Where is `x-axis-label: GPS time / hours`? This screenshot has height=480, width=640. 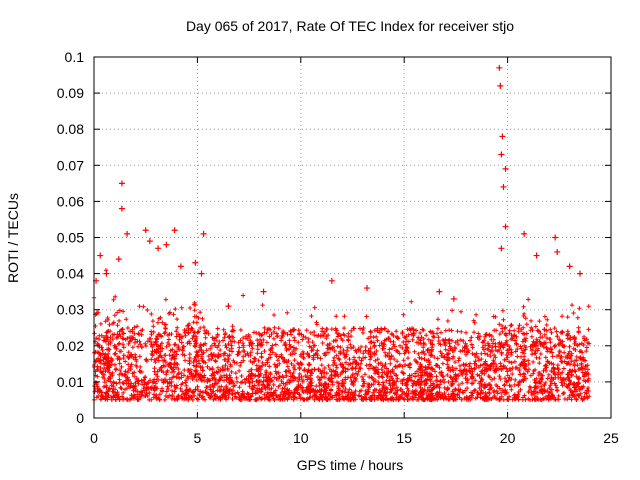
x-axis-label: GPS time / hours is located at coordinates (350, 465).